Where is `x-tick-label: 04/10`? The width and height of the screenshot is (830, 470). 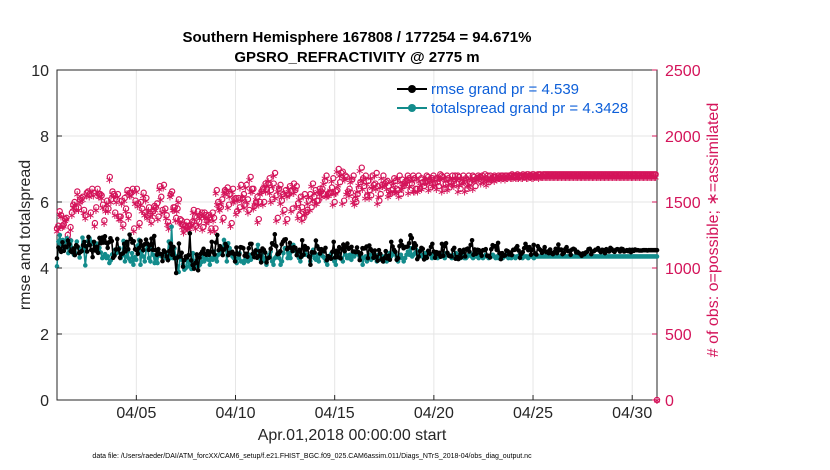 x-tick-label: 04/10 is located at coordinates (235, 413).